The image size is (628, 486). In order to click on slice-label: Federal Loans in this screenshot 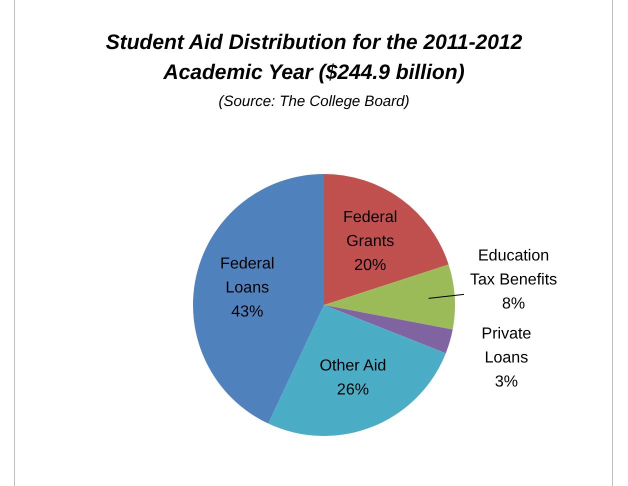, I will do `click(247, 275)`.